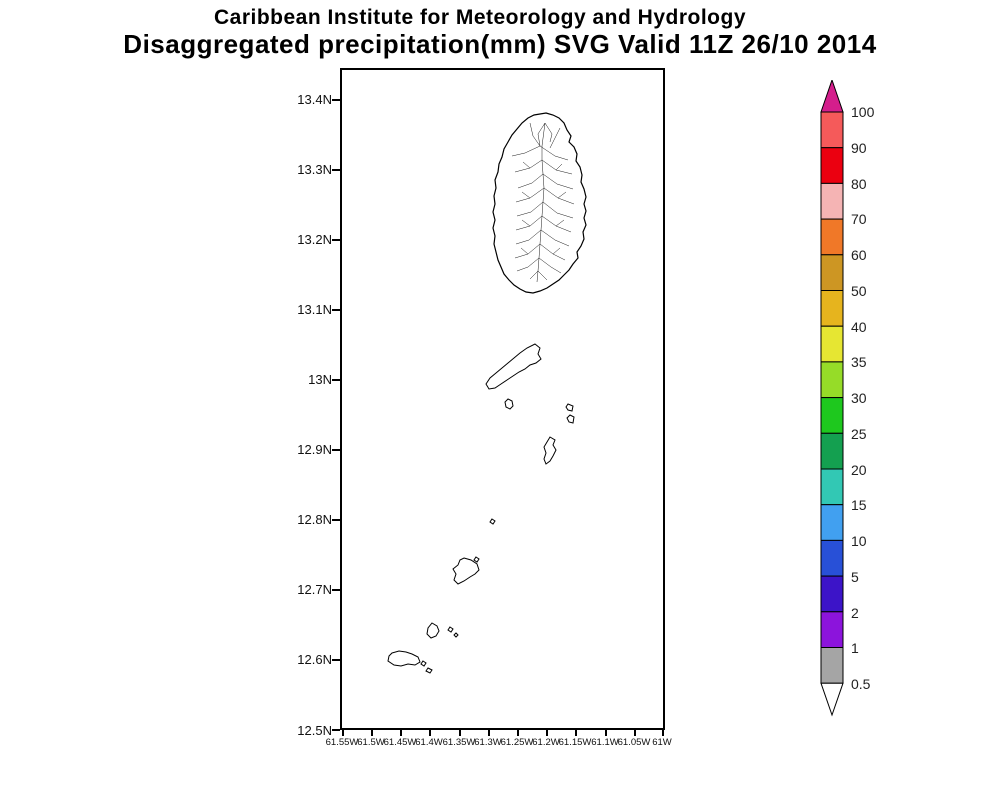 The width and height of the screenshot is (1000, 800). I want to click on island-bequia, so click(513, 366).